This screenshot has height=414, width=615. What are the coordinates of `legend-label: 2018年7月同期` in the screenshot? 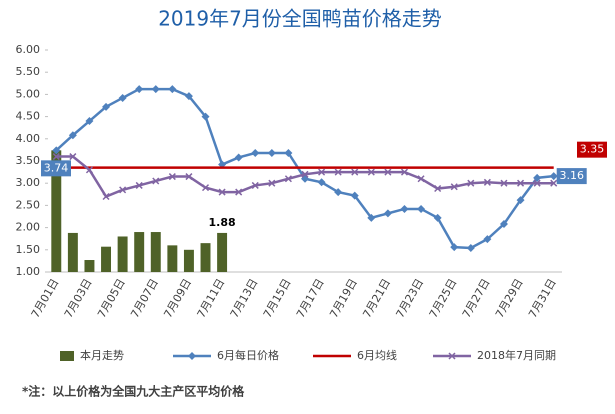 It's located at (516, 355).